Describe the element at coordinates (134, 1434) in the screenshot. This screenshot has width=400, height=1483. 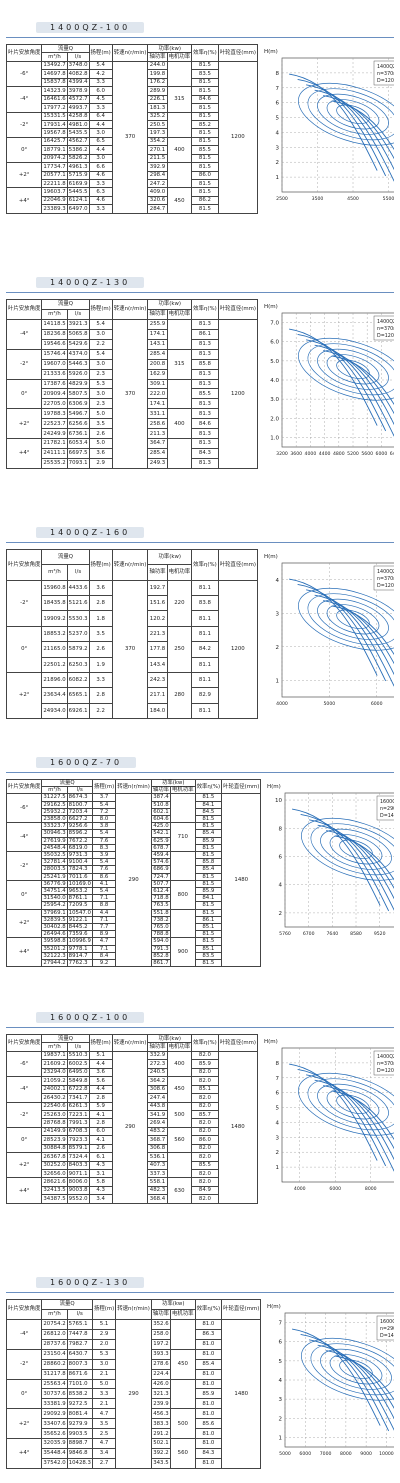
I see `data-row: 35652.6 9903.5 2.5 291.2 81.0` at that location.